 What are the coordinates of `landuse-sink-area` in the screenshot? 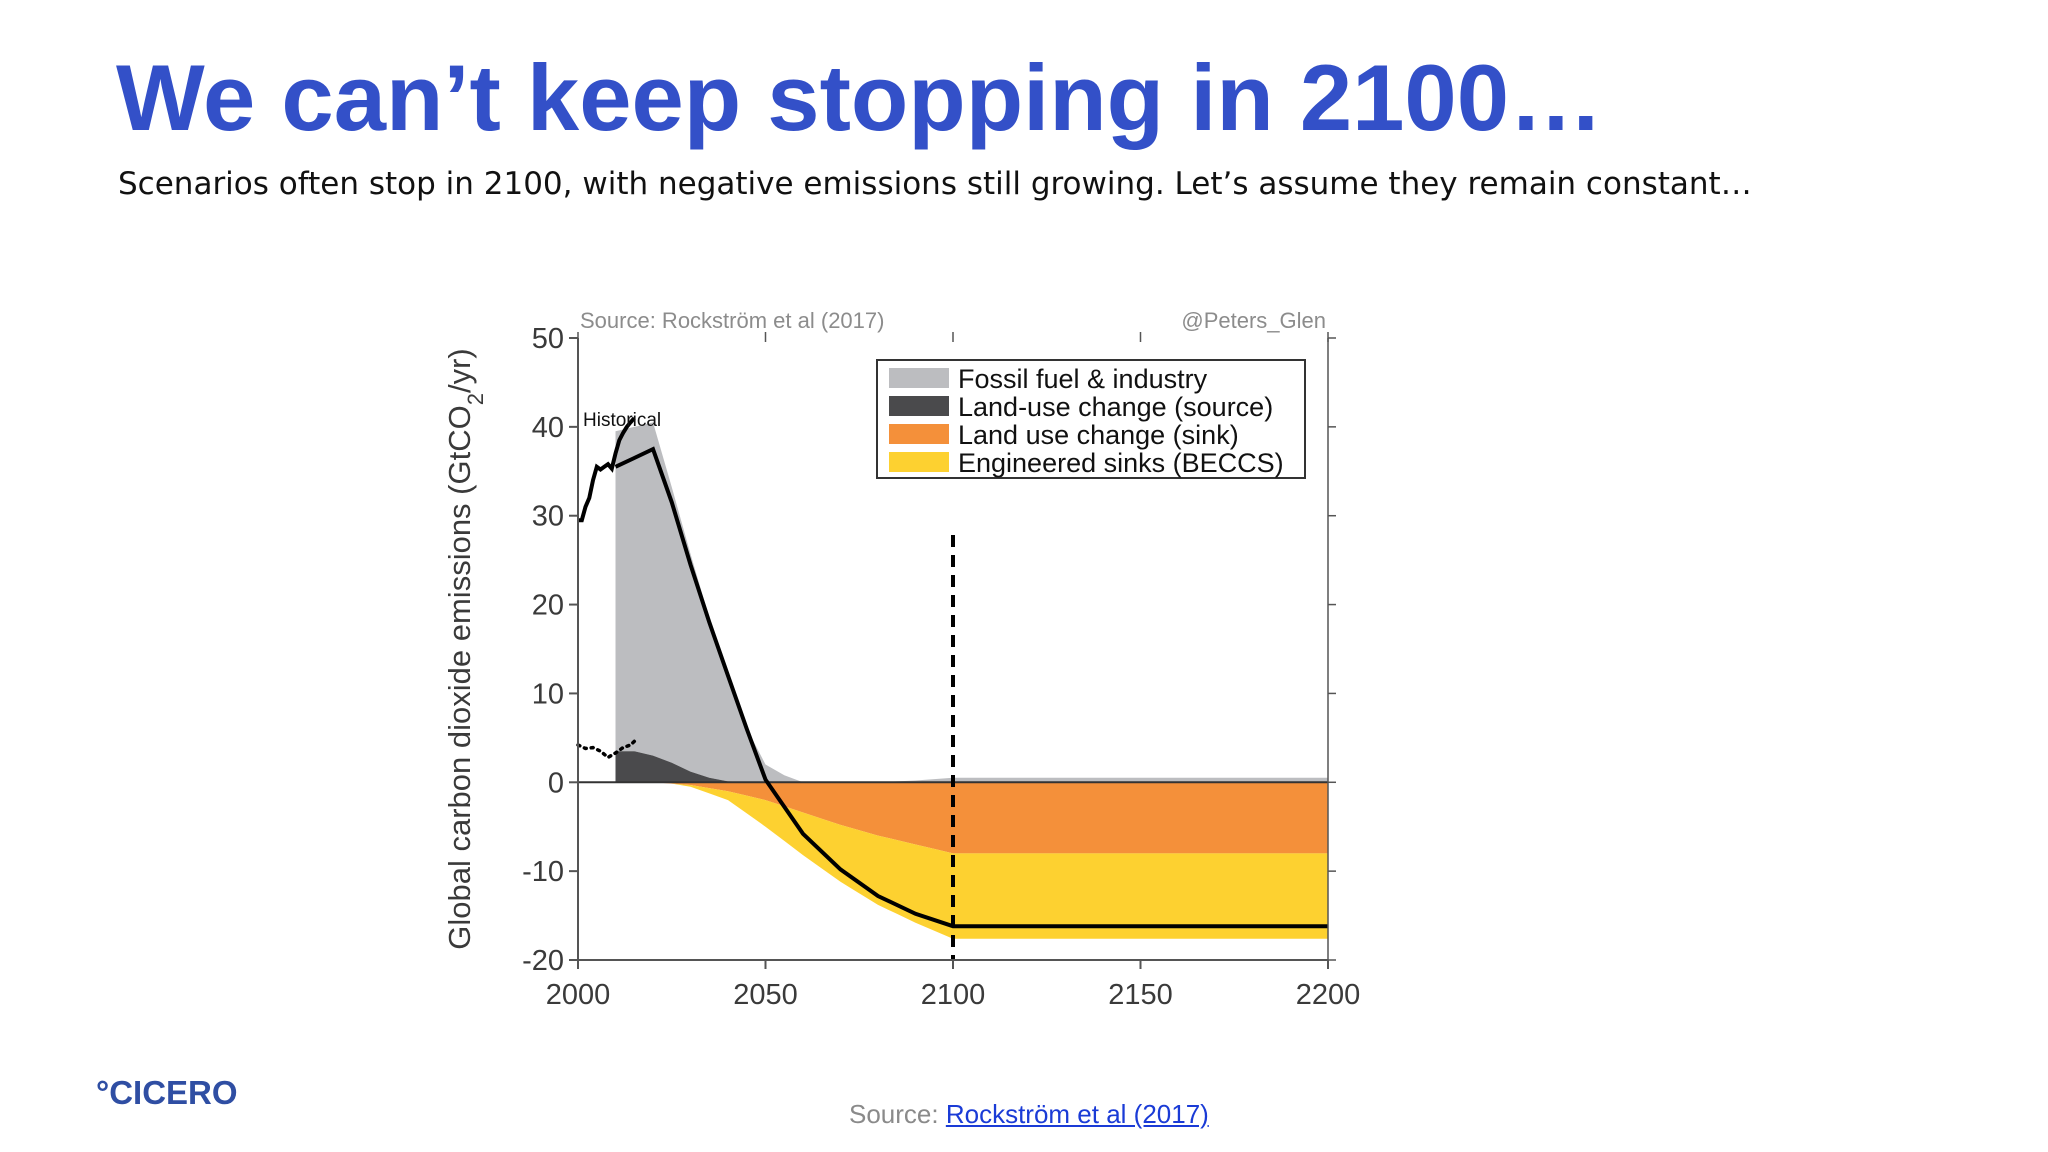 It's located at (990, 818).